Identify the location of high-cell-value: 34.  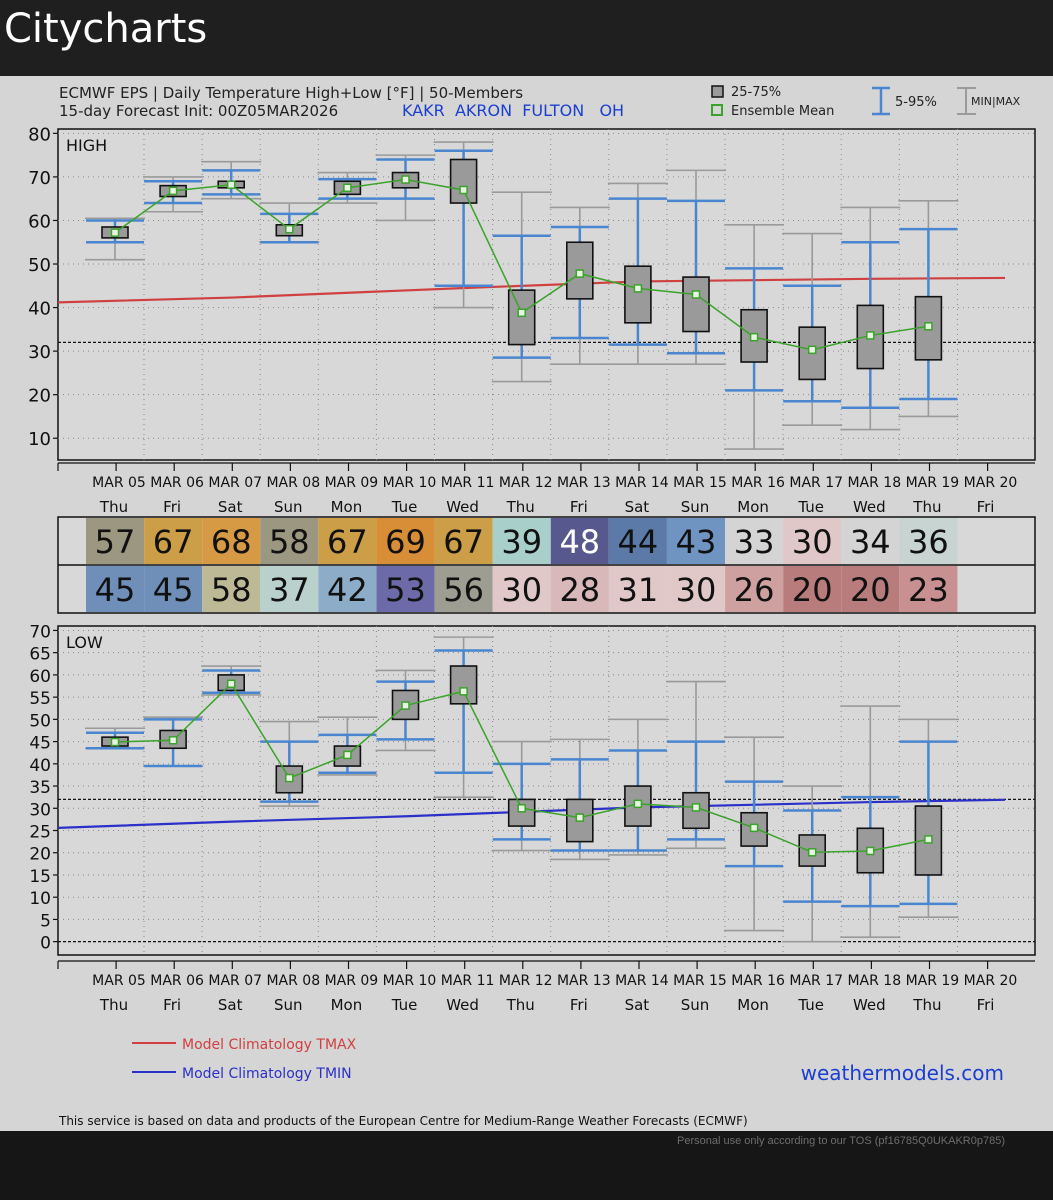
(870, 542).